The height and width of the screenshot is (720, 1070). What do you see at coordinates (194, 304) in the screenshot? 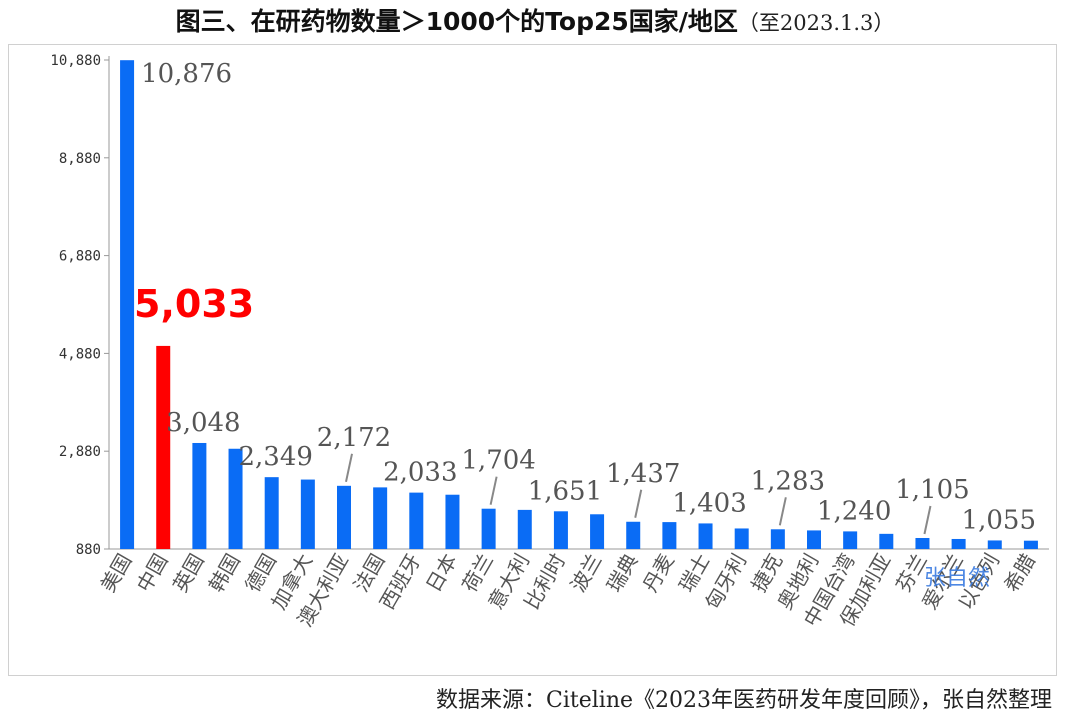
I see `highlight-value-label: 5,033` at bounding box center [194, 304].